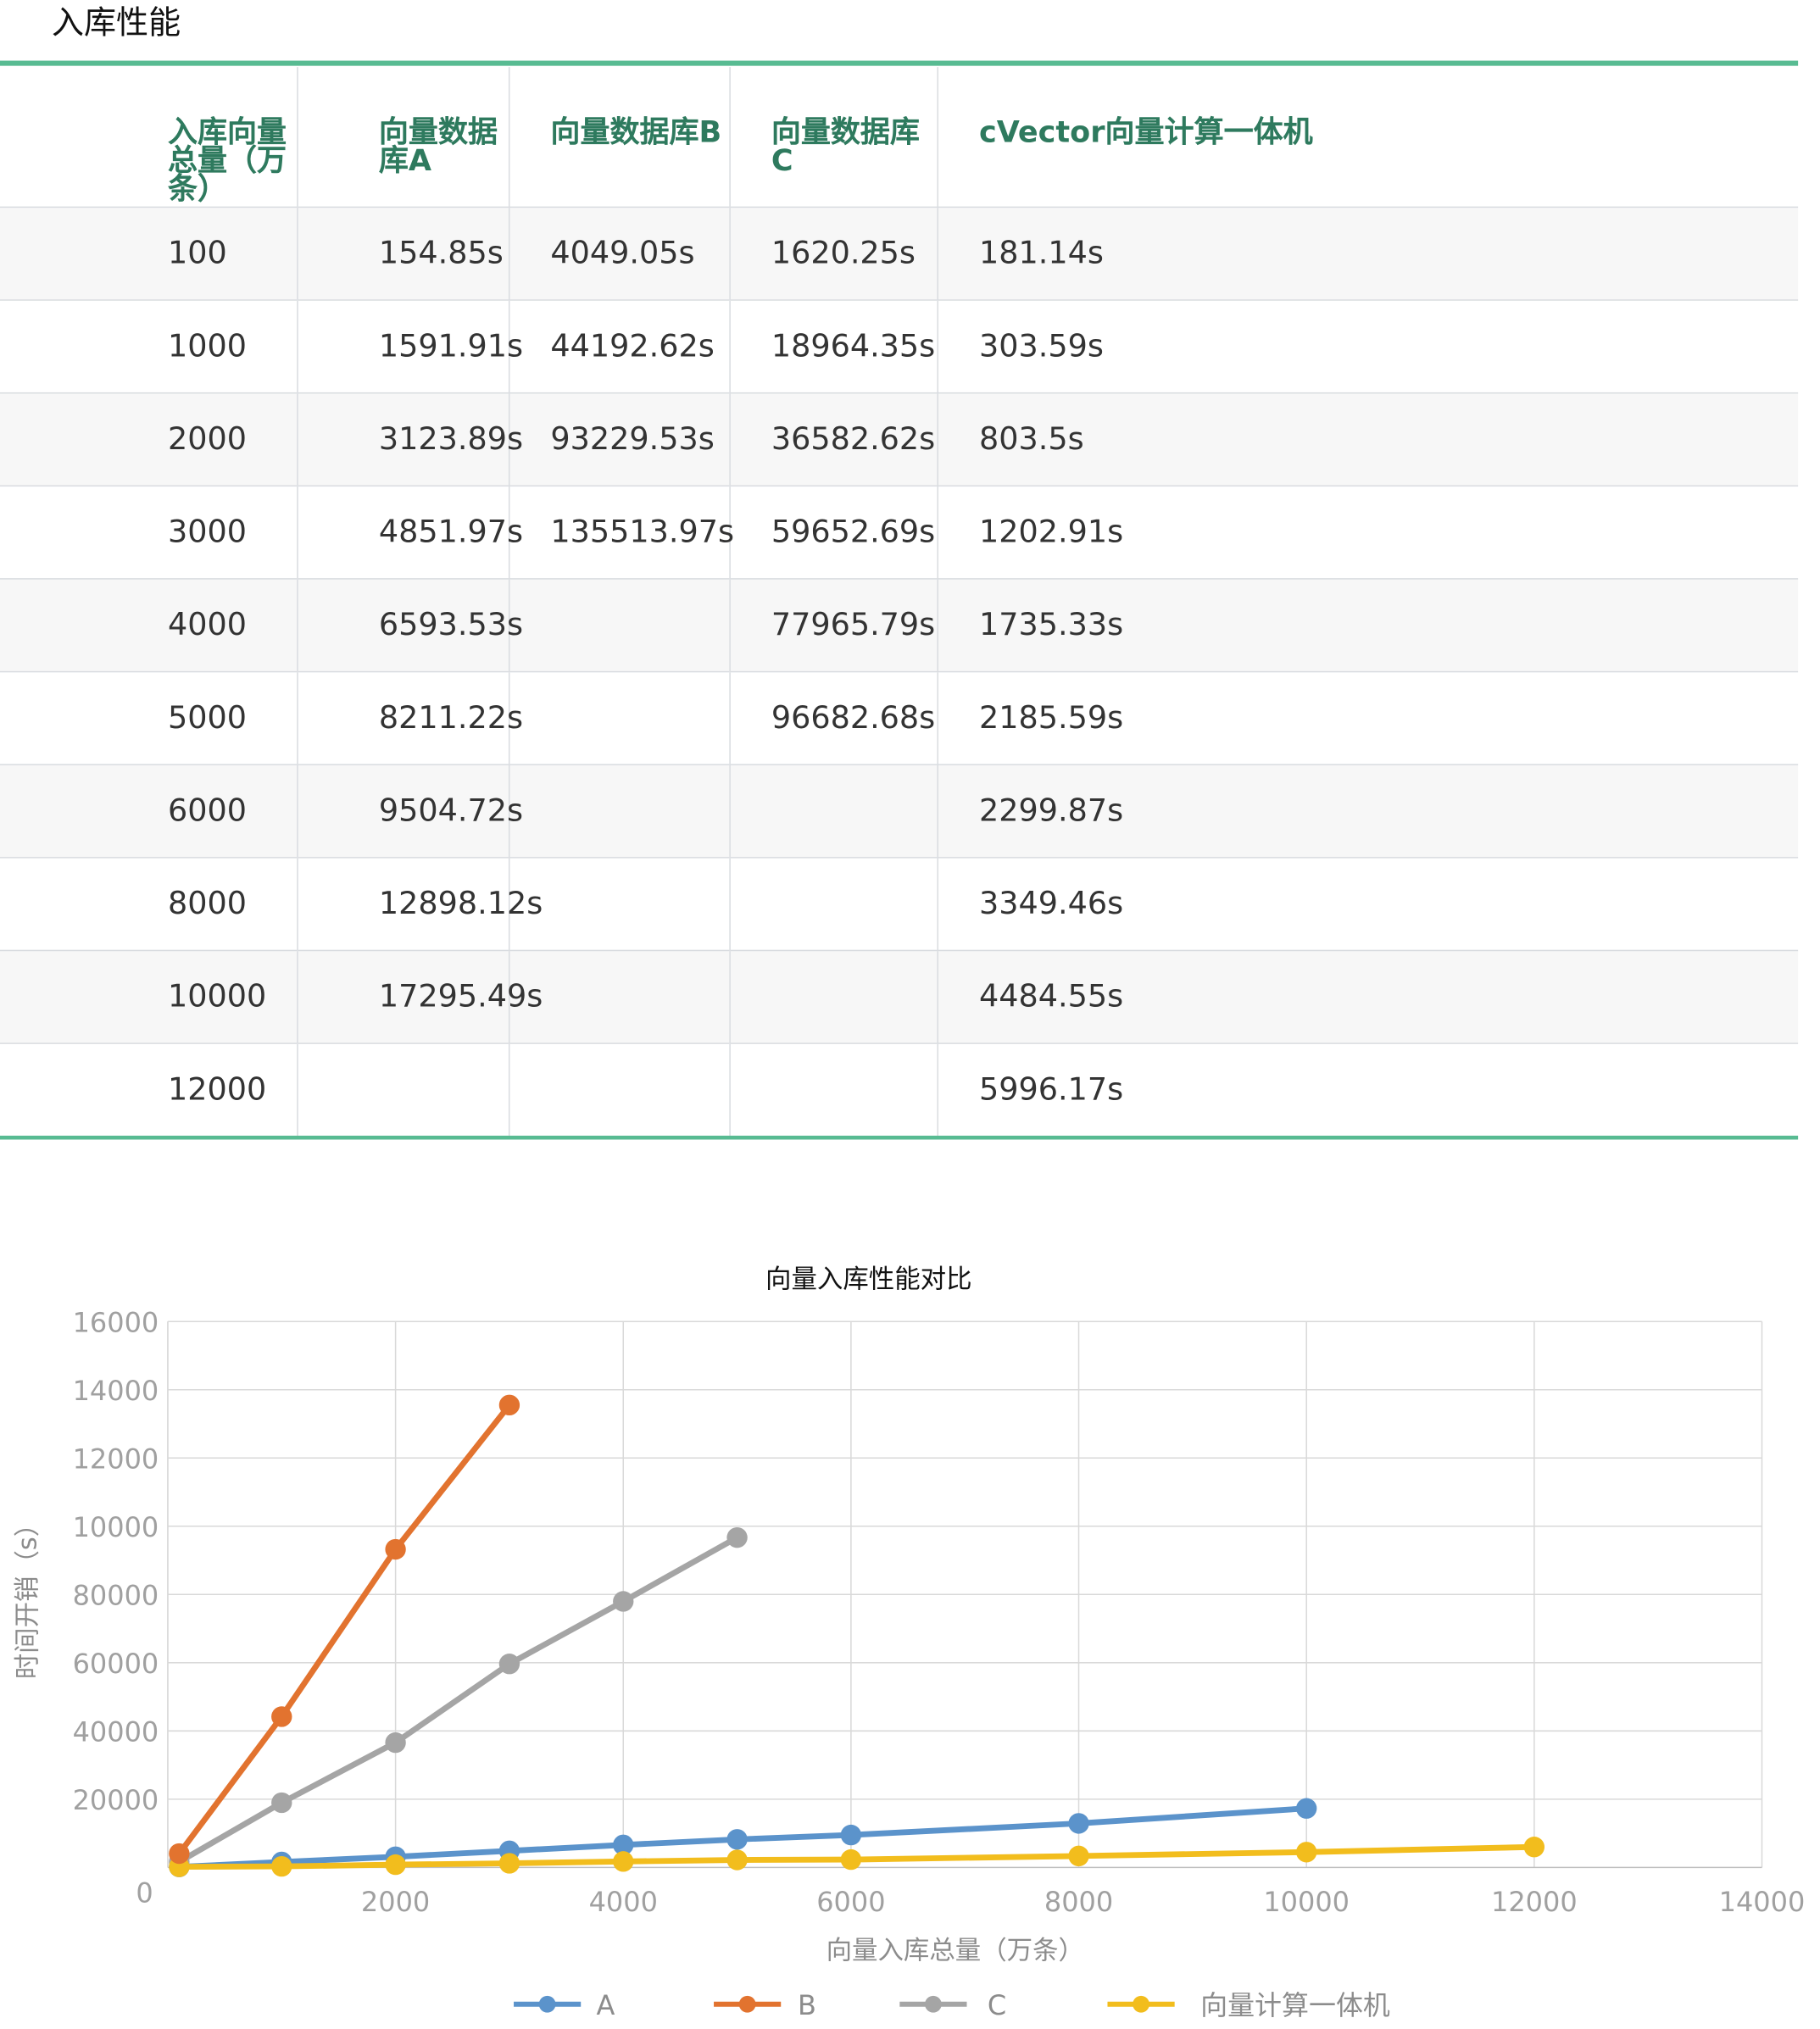 The height and width of the screenshot is (2029, 1820). What do you see at coordinates (621, 531) in the screenshot?
I see `table-cell: 135513.97s` at bounding box center [621, 531].